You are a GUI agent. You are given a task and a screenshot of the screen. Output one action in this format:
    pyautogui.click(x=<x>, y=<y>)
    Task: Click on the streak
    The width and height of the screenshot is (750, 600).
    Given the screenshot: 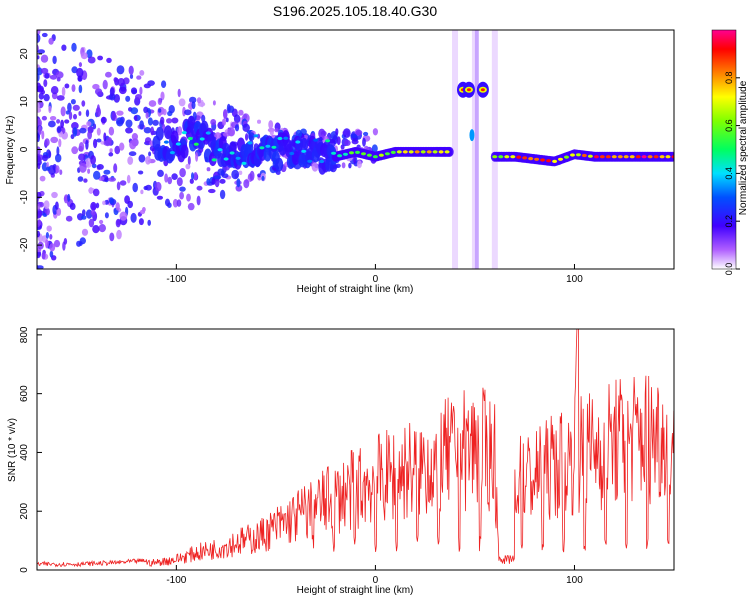 What is the action you would take?
    pyautogui.click(x=494, y=149)
    